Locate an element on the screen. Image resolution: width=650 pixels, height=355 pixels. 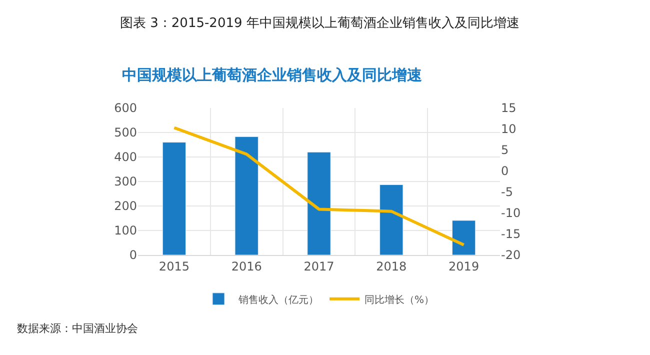
y2-tick-label: 0 is located at coordinates (505, 171).